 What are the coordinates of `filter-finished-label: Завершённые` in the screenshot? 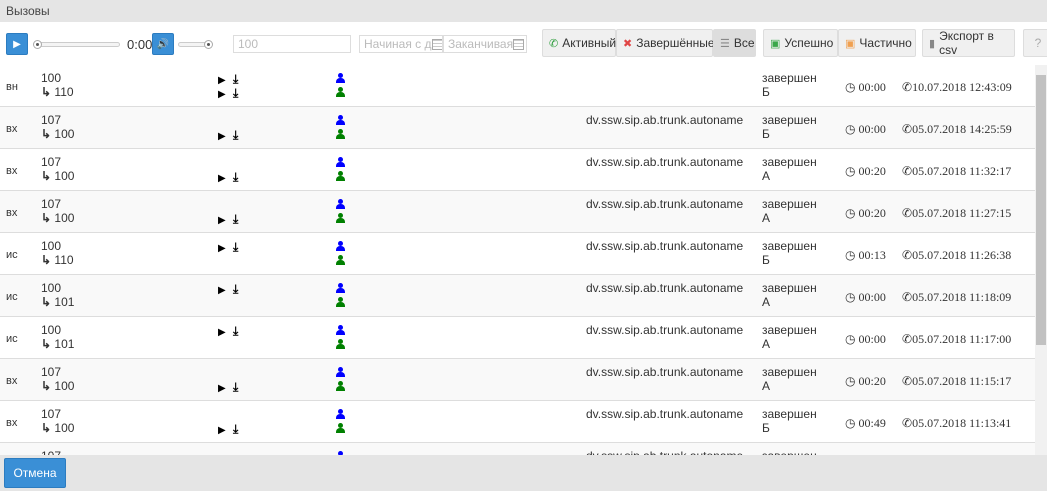 It's located at (675, 43).